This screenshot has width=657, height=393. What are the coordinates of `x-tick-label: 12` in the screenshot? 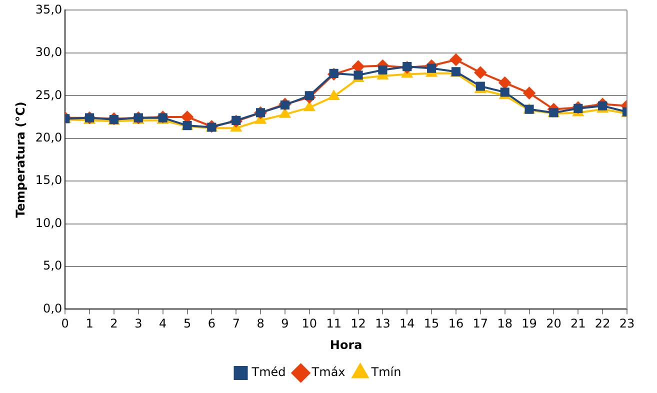 It's located at (358, 323).